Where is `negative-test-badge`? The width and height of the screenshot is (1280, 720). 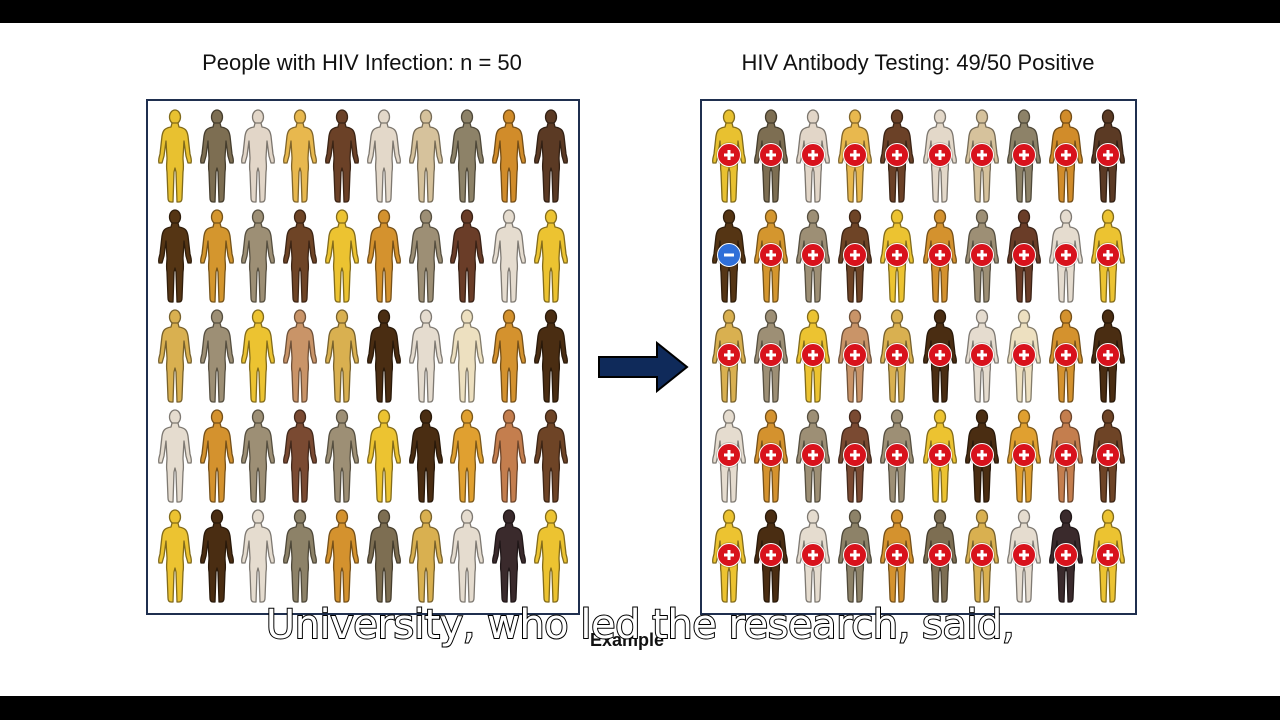
negative-test-badge is located at coordinates (729, 255).